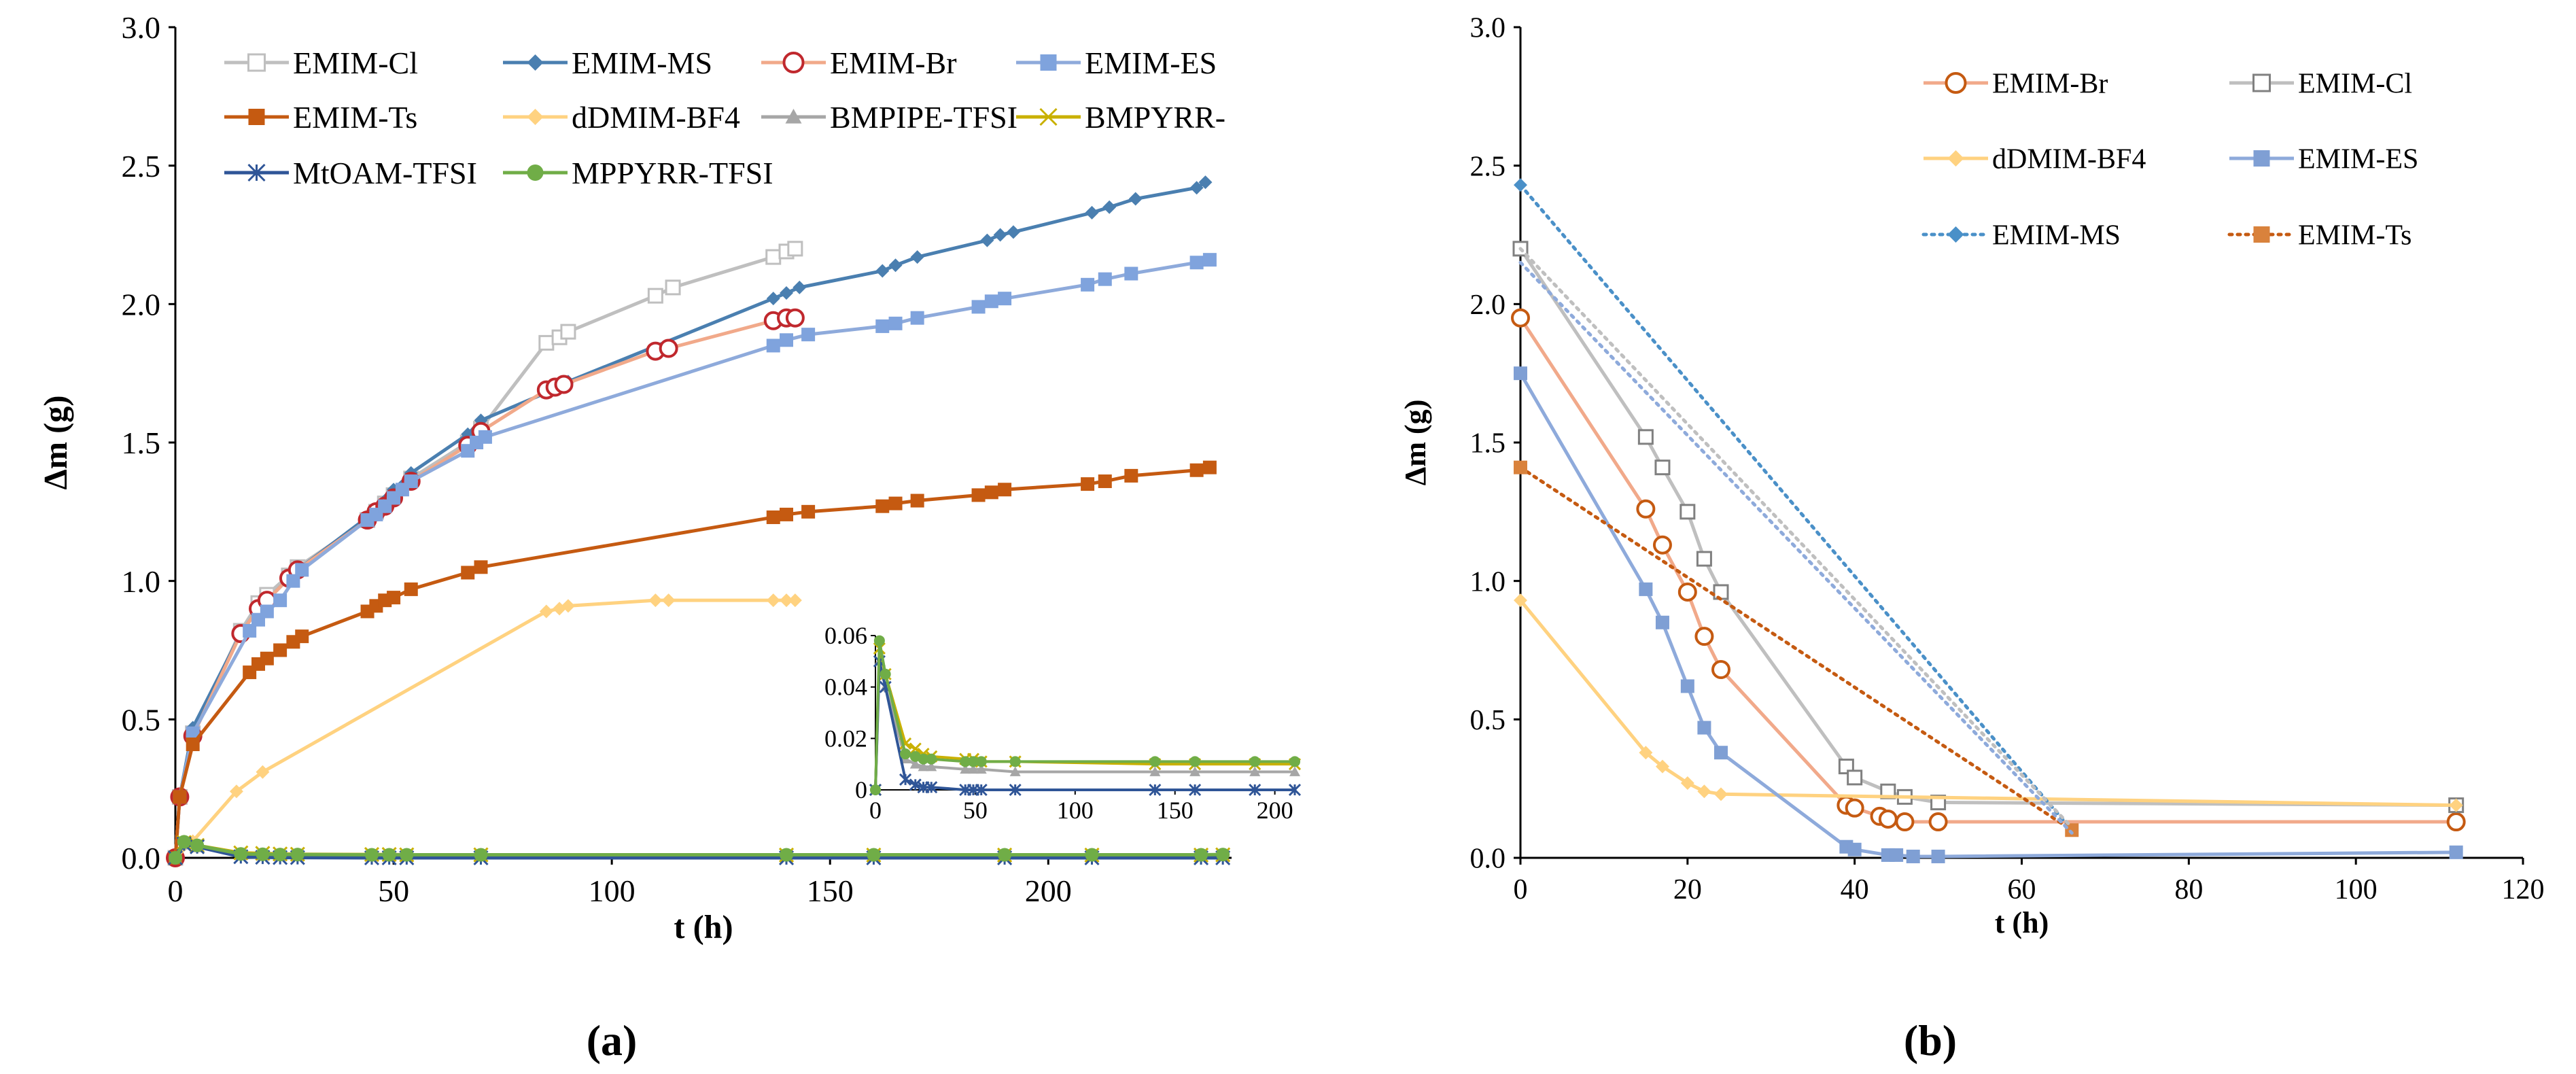  Describe the element at coordinates (2069, 159) in the screenshot. I see `legend-label: dDMIM-BF4` at that location.